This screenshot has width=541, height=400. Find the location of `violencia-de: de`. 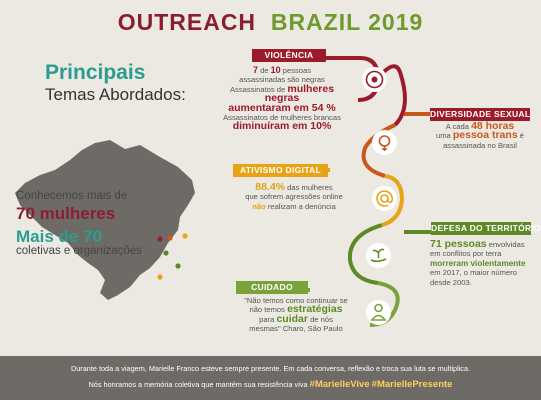

violencia-de: de is located at coordinates (264, 70).